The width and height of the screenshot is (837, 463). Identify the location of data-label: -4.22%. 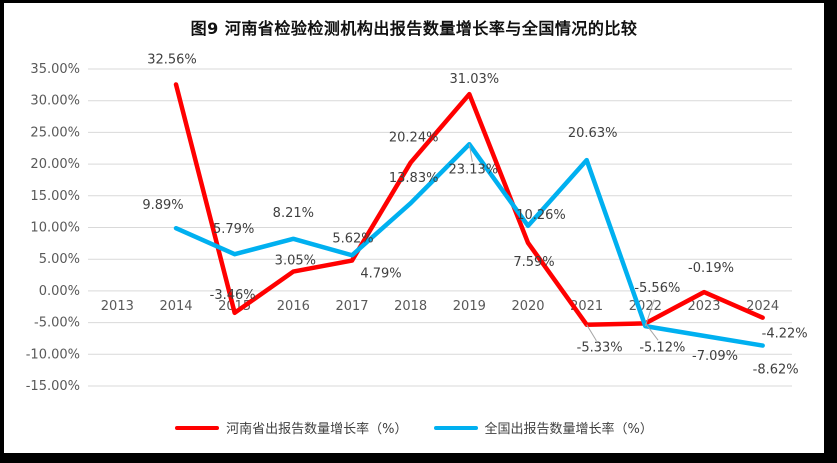
(785, 334).